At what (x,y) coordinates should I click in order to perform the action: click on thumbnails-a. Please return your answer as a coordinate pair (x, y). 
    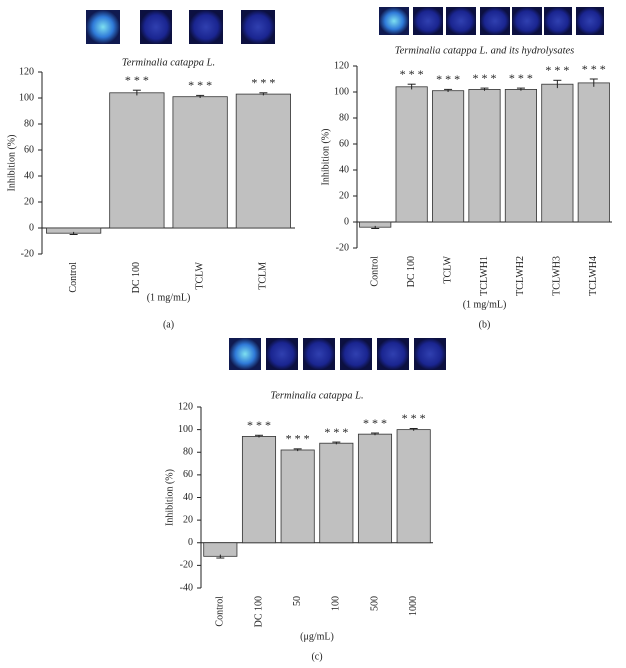
    Looking at the image, I should click on (180, 27).